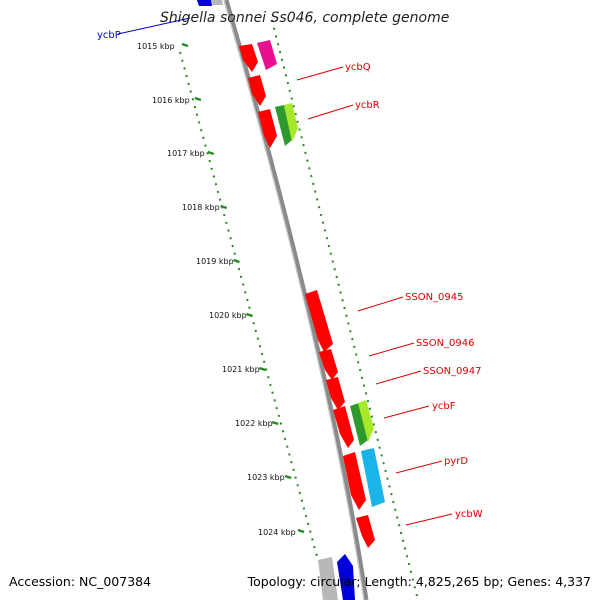 The width and height of the screenshot is (600, 600). Describe the element at coordinates (156, 46) in the screenshot. I see `kbp-label: 1015 kbp` at that location.